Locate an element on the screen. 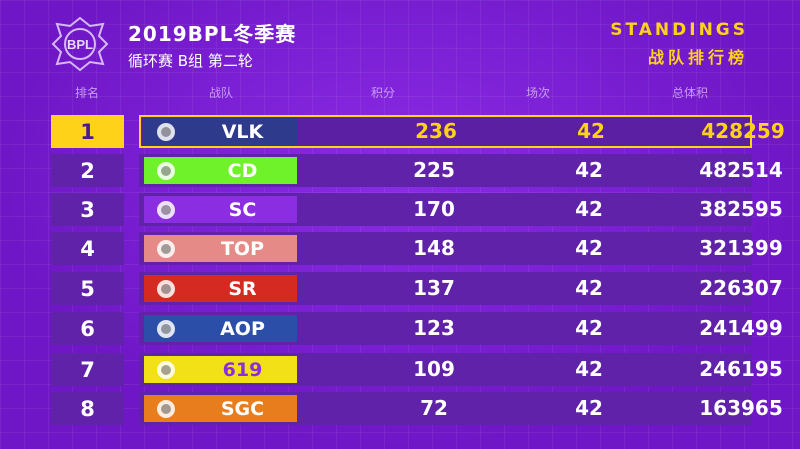 This screenshot has width=800, height=449. rank-cell: 8 is located at coordinates (87, 408).